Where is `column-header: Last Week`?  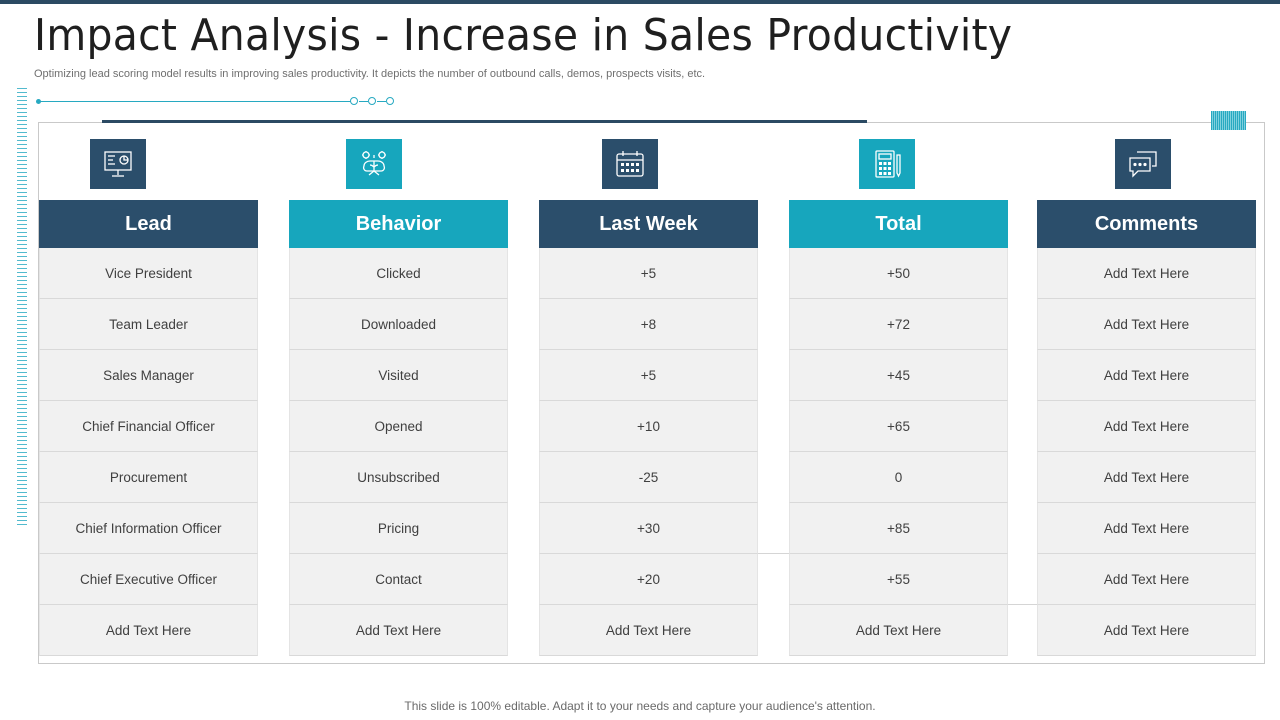
column-header: Last Week is located at coordinates (648, 224).